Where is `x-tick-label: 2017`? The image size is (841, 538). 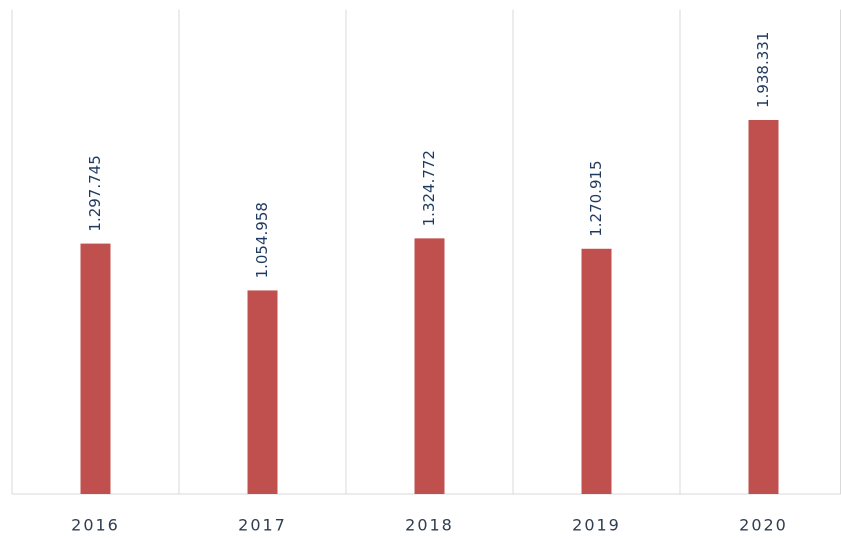
x-tick-label: 2017 is located at coordinates (262, 525).